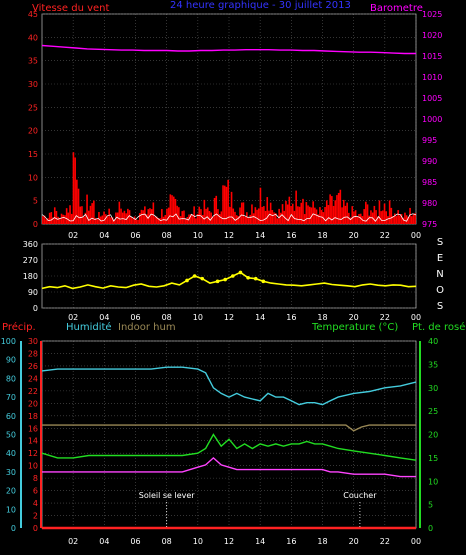 Image resolution: width=466 pixels, height=555 pixels. I want to click on series-line-indoorhum, so click(229, 428).